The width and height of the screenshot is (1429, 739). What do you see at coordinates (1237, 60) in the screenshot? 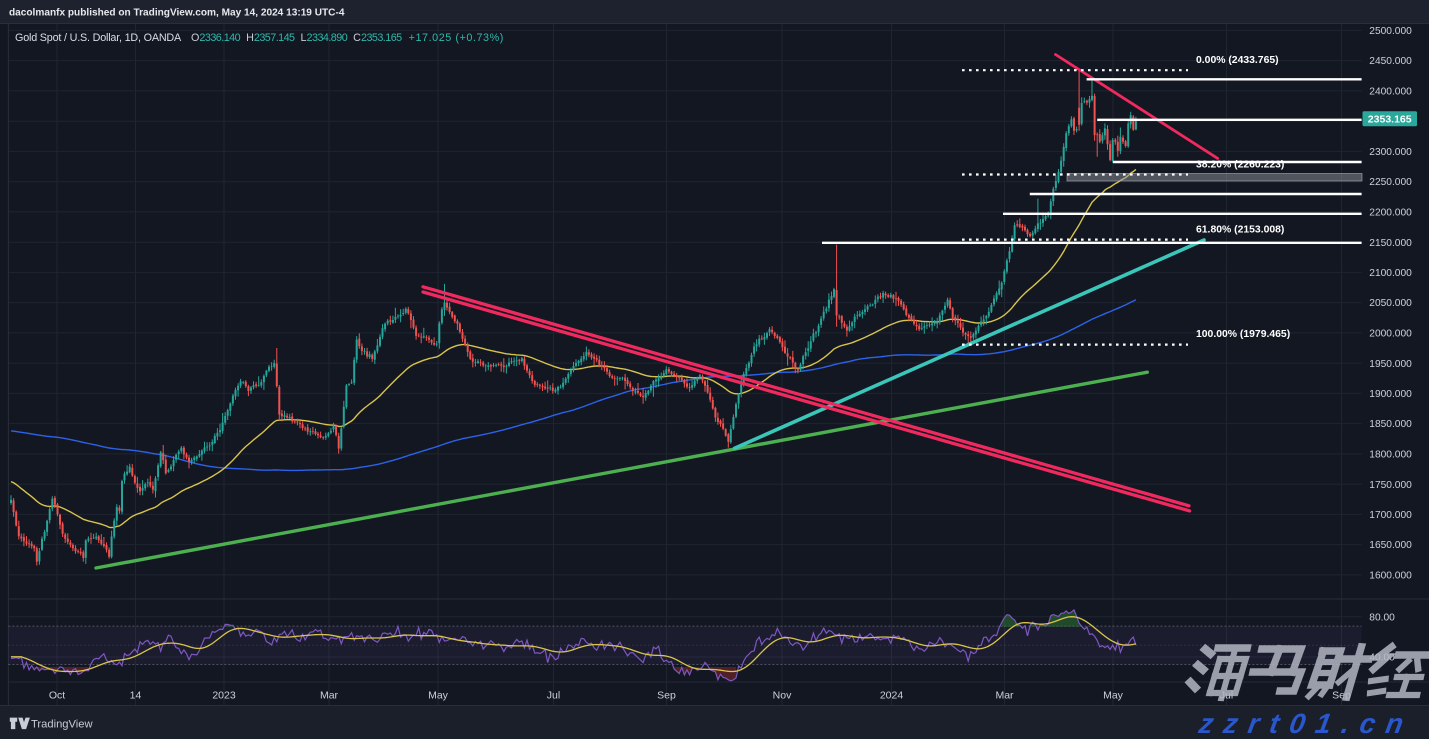
I see `svg-text: 0.00% (2433.765)` at bounding box center [1237, 60].